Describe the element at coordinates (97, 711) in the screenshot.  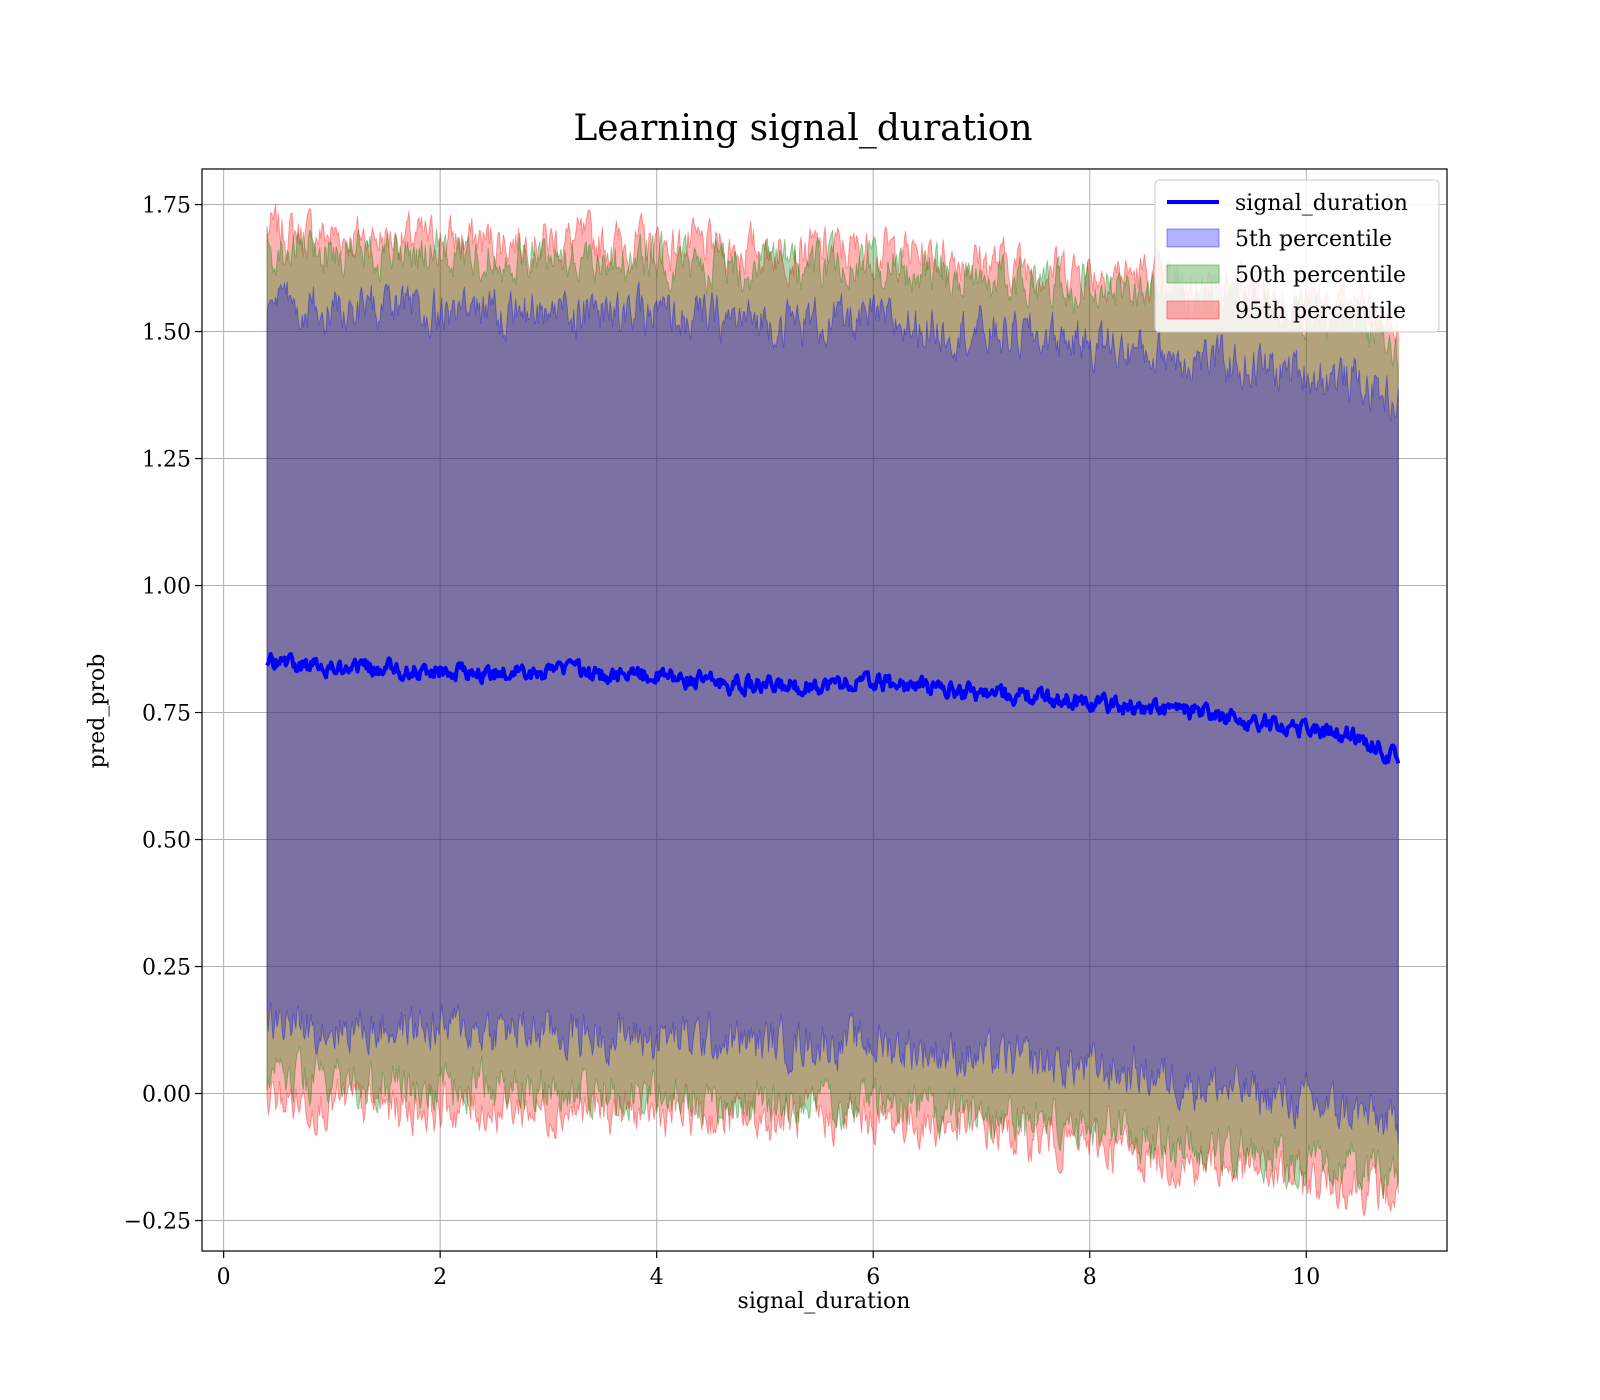
I see `y-axis-label: pred_prob` at that location.